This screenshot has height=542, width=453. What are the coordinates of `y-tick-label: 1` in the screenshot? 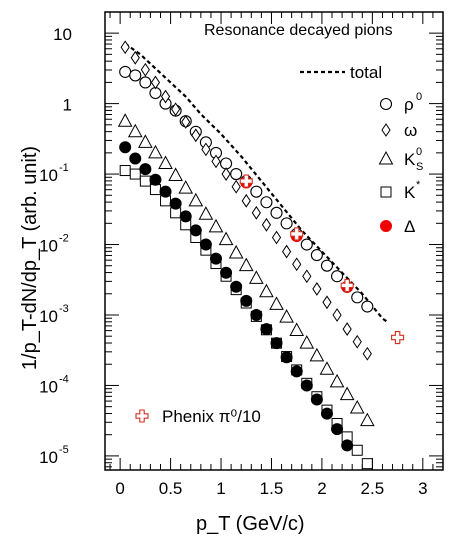 It's located at (67, 105).